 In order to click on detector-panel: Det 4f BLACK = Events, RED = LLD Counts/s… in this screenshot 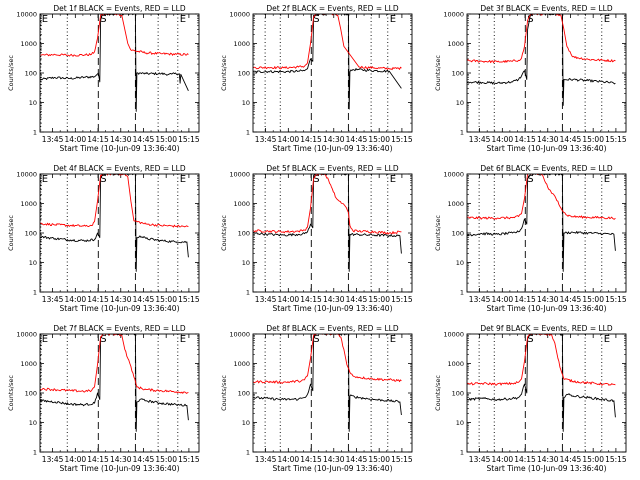, I will do `click(103, 238)`.